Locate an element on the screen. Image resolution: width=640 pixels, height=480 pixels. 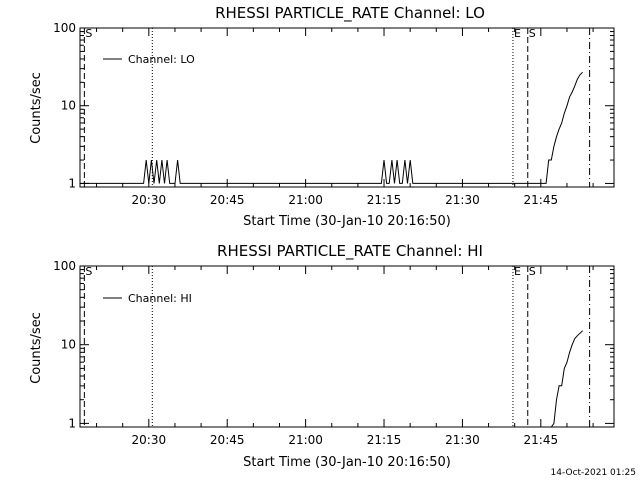
panel-title: RHESSI PARTICLE_RATE Channel: HI is located at coordinates (350, 251).